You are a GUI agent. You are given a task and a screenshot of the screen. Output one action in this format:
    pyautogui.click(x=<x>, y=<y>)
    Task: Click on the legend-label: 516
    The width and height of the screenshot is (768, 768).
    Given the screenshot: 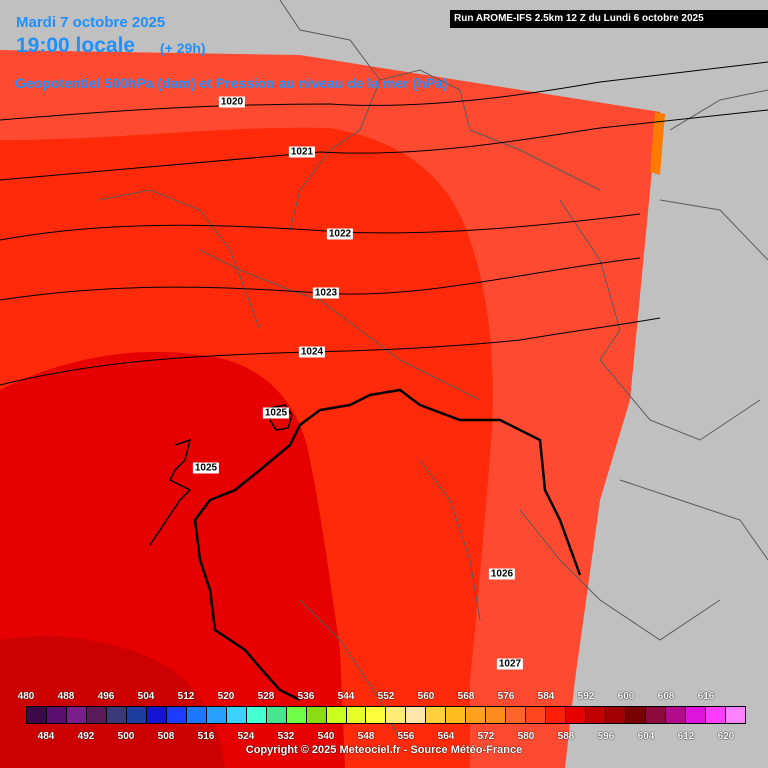 What is the action you would take?
    pyautogui.click(x=206, y=736)
    